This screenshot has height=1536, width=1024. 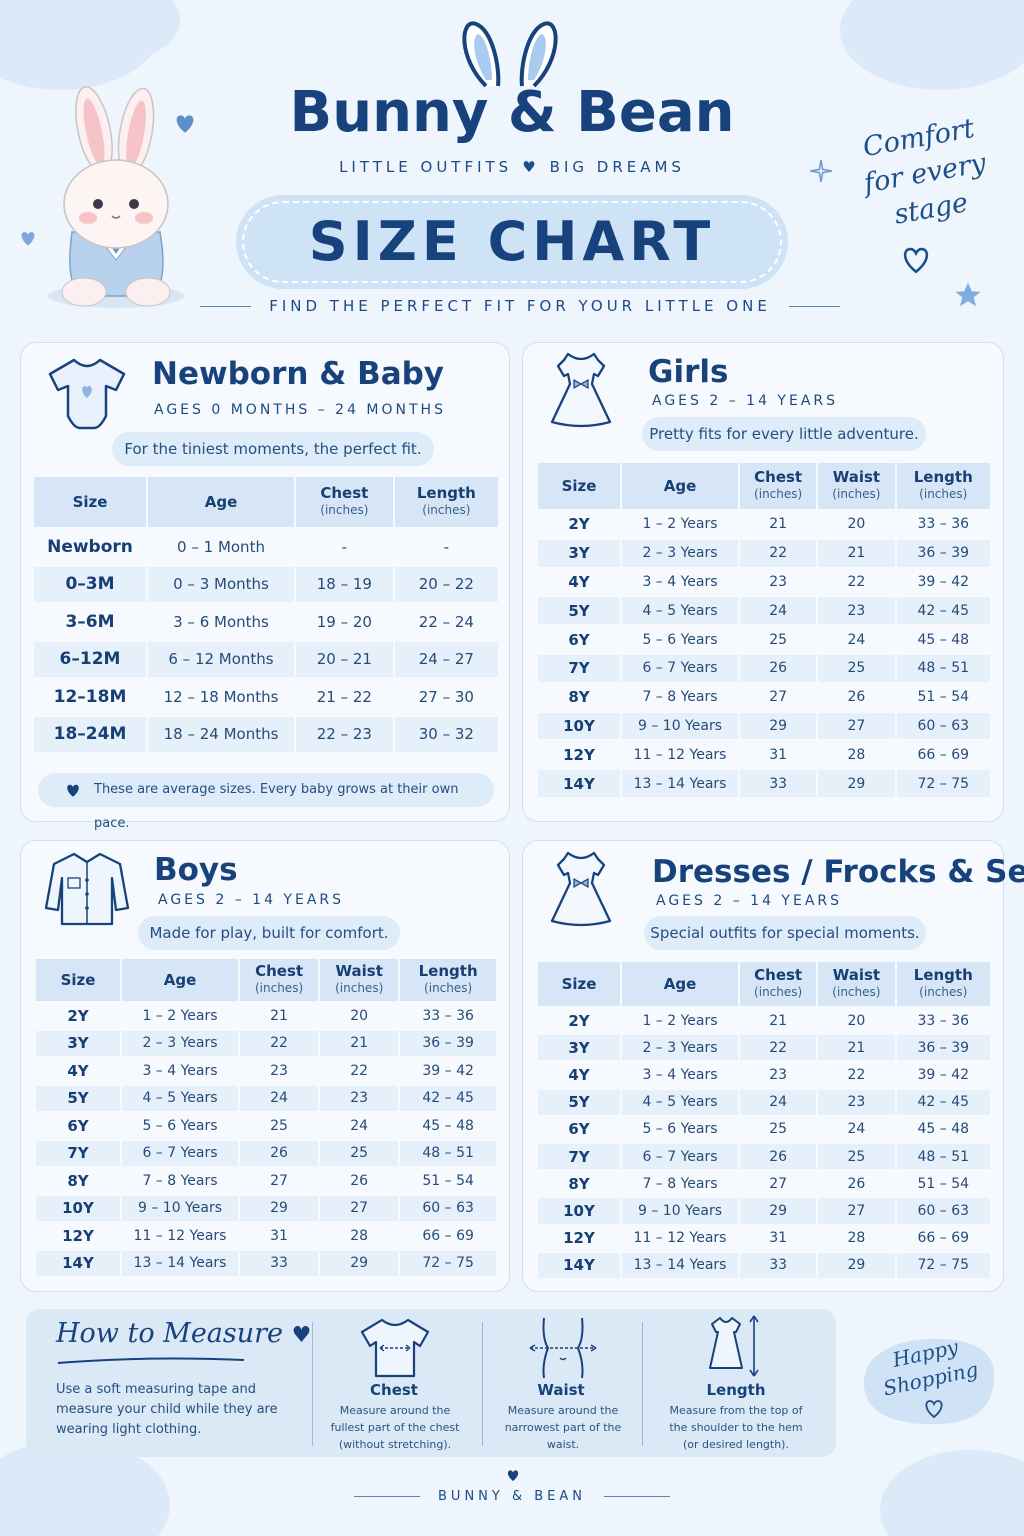 I want to click on table-row: 4Y 3 – 4 Years 23 22 39 – 42, so click(x=764, y=582).